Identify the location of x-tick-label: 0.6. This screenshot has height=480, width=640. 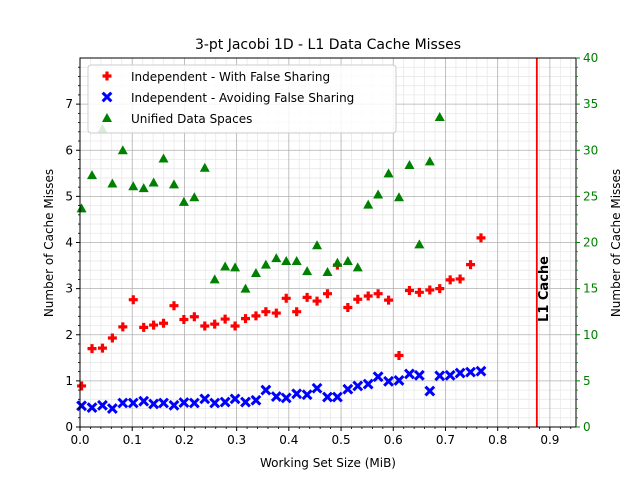
(393, 440).